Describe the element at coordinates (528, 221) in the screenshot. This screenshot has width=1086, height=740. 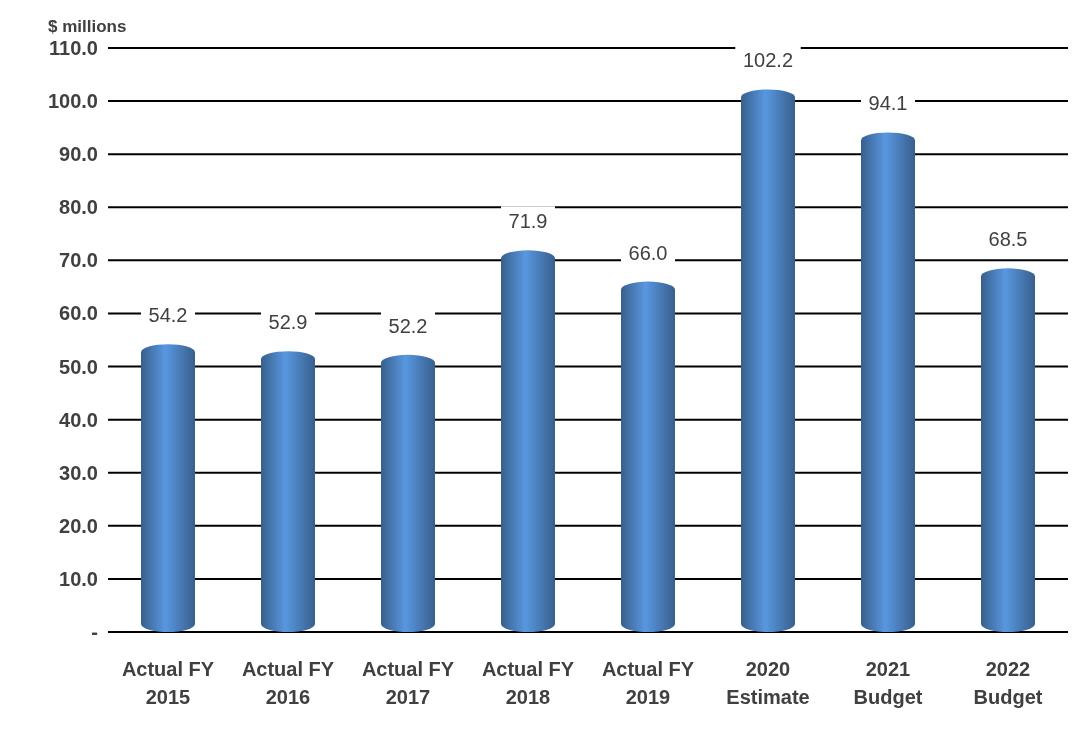
I see `data-label: 71.9` at that location.